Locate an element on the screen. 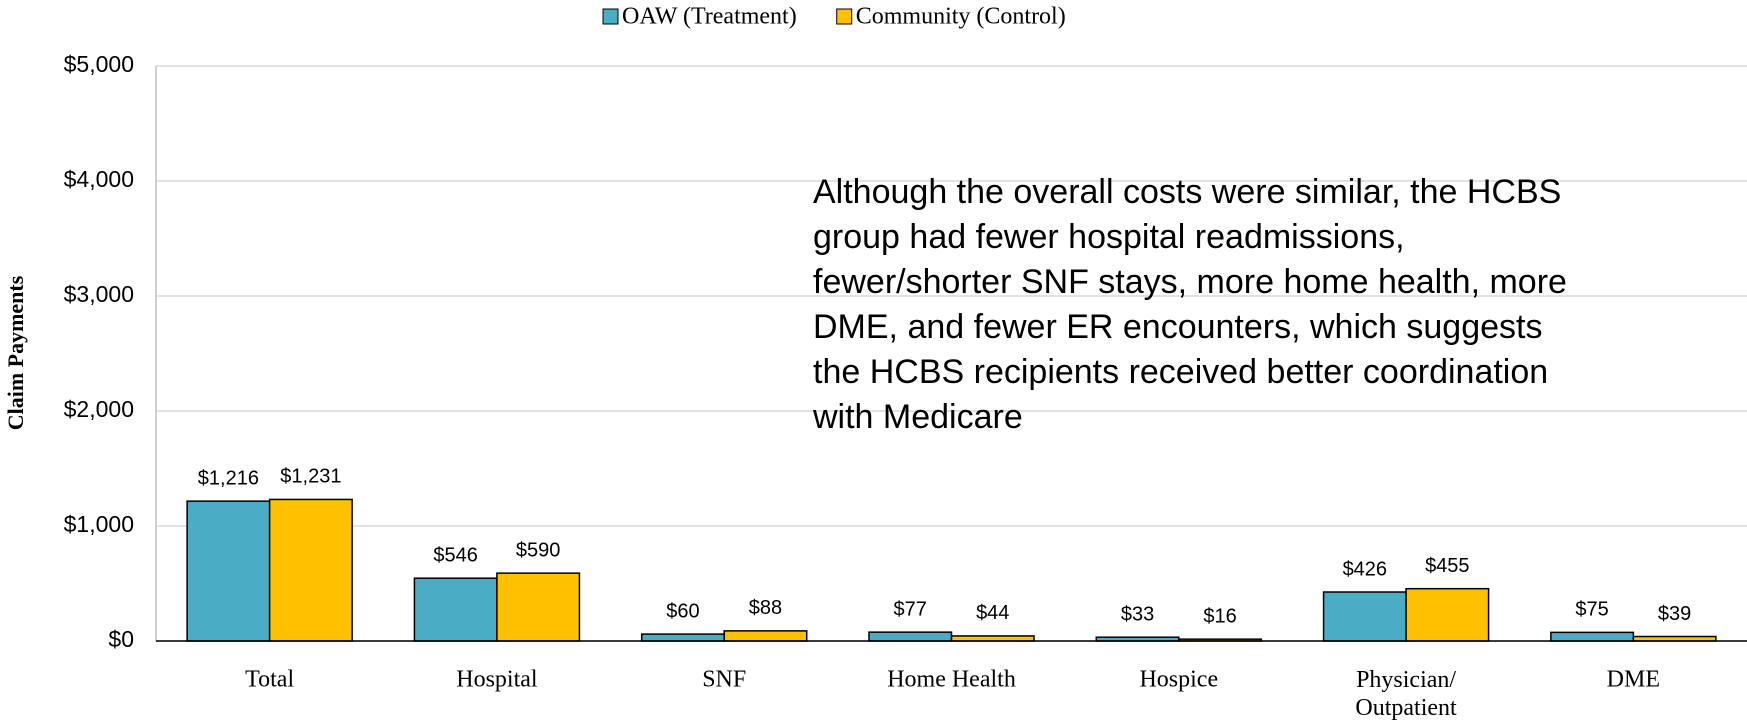  y-tick-label: $5,000 is located at coordinates (99, 64).